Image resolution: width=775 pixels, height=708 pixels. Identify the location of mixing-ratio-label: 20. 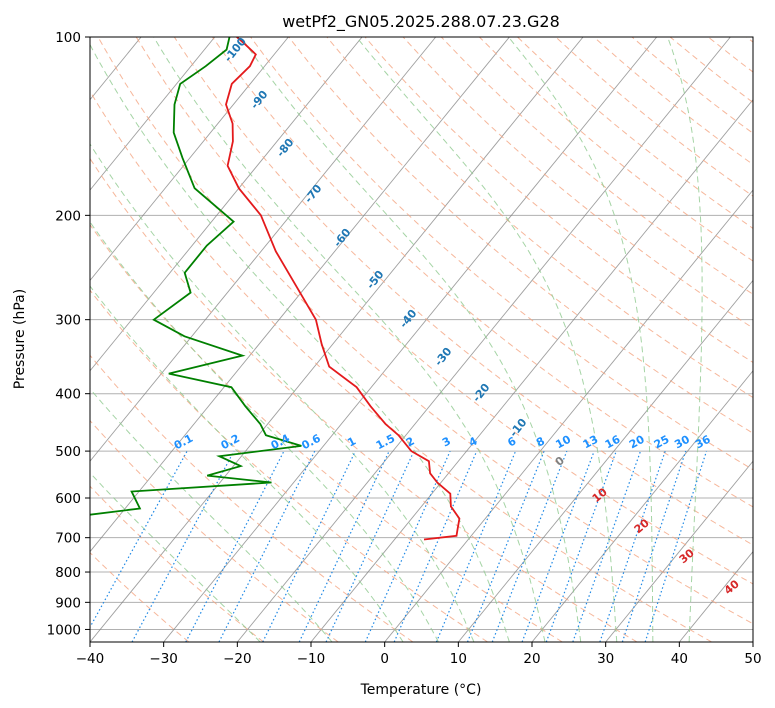
(637, 442).